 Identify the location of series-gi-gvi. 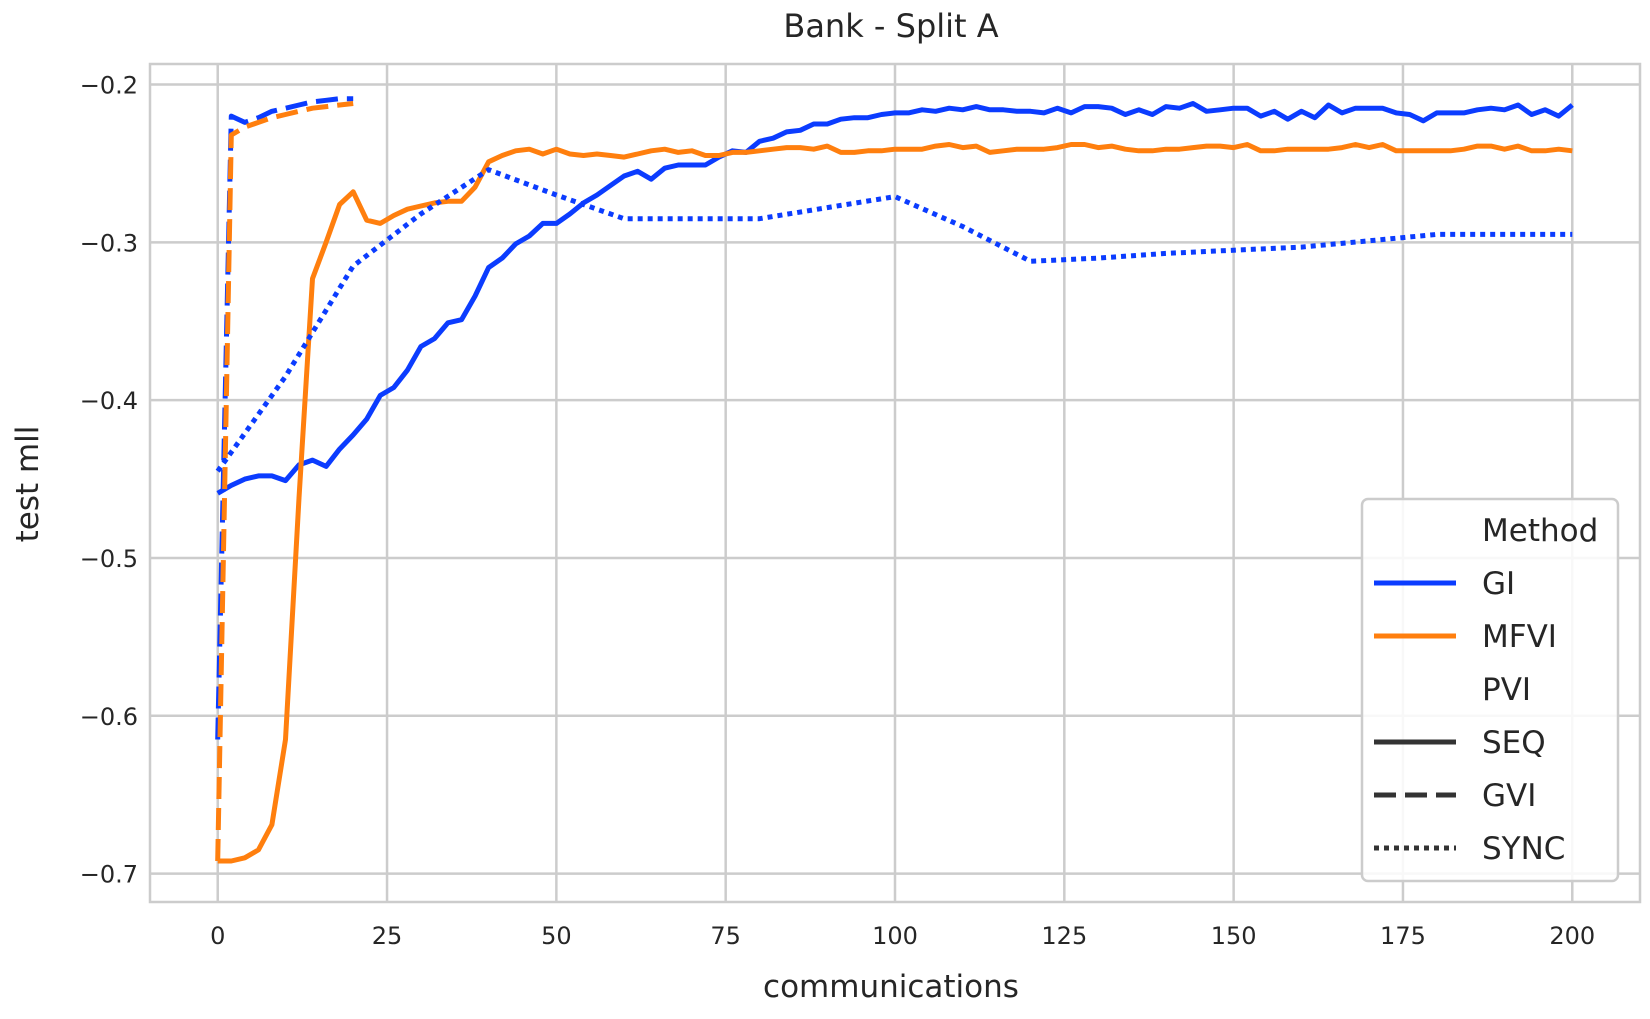
(284, 418).